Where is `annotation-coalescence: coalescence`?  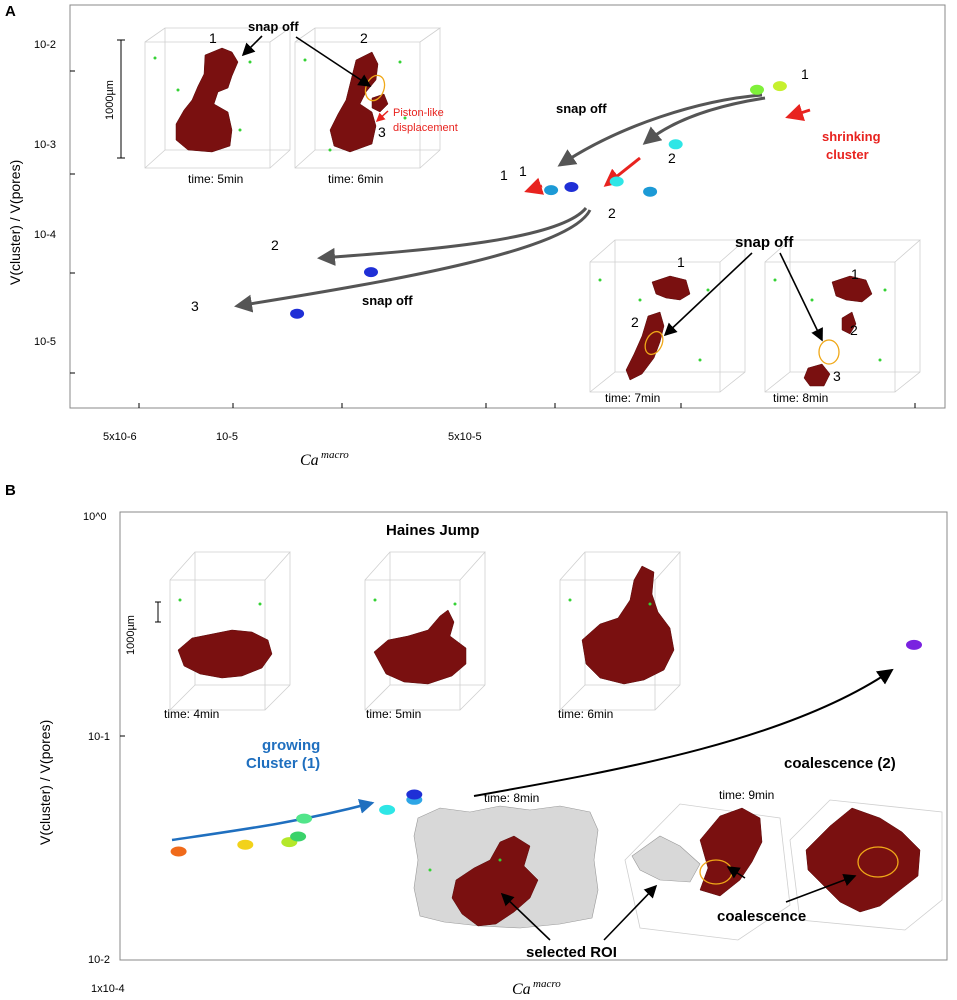 annotation-coalescence: coalescence is located at coordinates (761, 916).